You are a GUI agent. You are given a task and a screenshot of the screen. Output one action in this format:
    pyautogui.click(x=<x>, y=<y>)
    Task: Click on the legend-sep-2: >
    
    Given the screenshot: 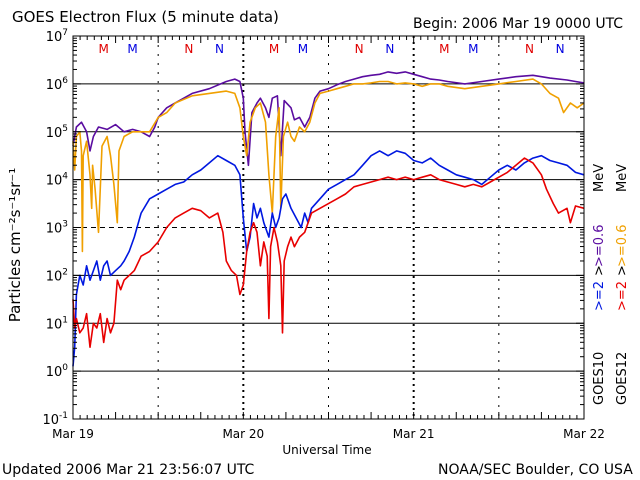 What is the action you would take?
    pyautogui.click(x=622, y=270)
    